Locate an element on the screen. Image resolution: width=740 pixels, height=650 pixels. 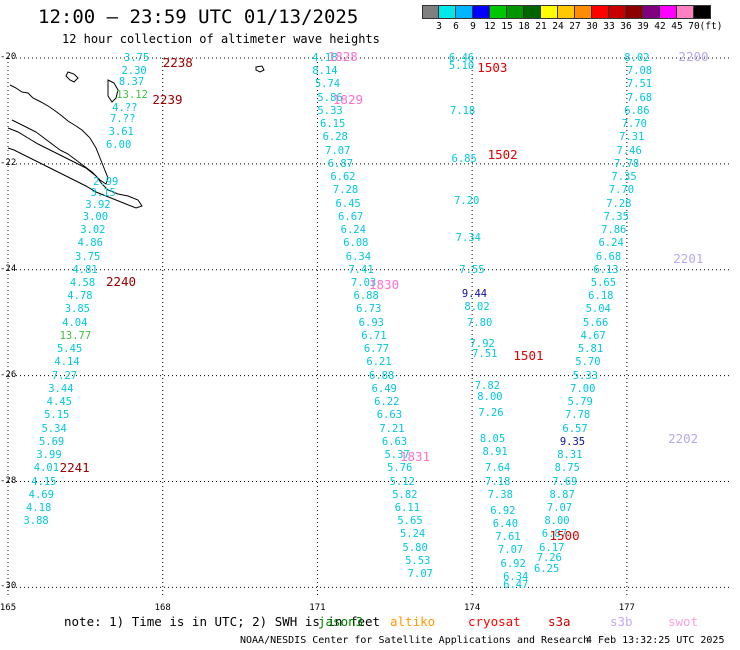
wave-height-value: 6.57 is located at coordinates (575, 428).